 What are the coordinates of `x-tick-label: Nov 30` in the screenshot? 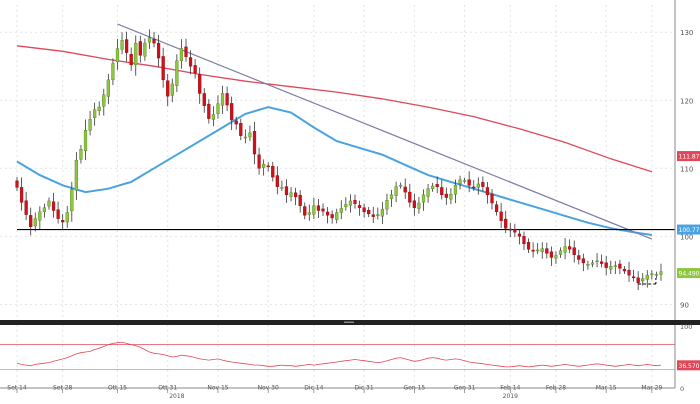 It's located at (268, 388).